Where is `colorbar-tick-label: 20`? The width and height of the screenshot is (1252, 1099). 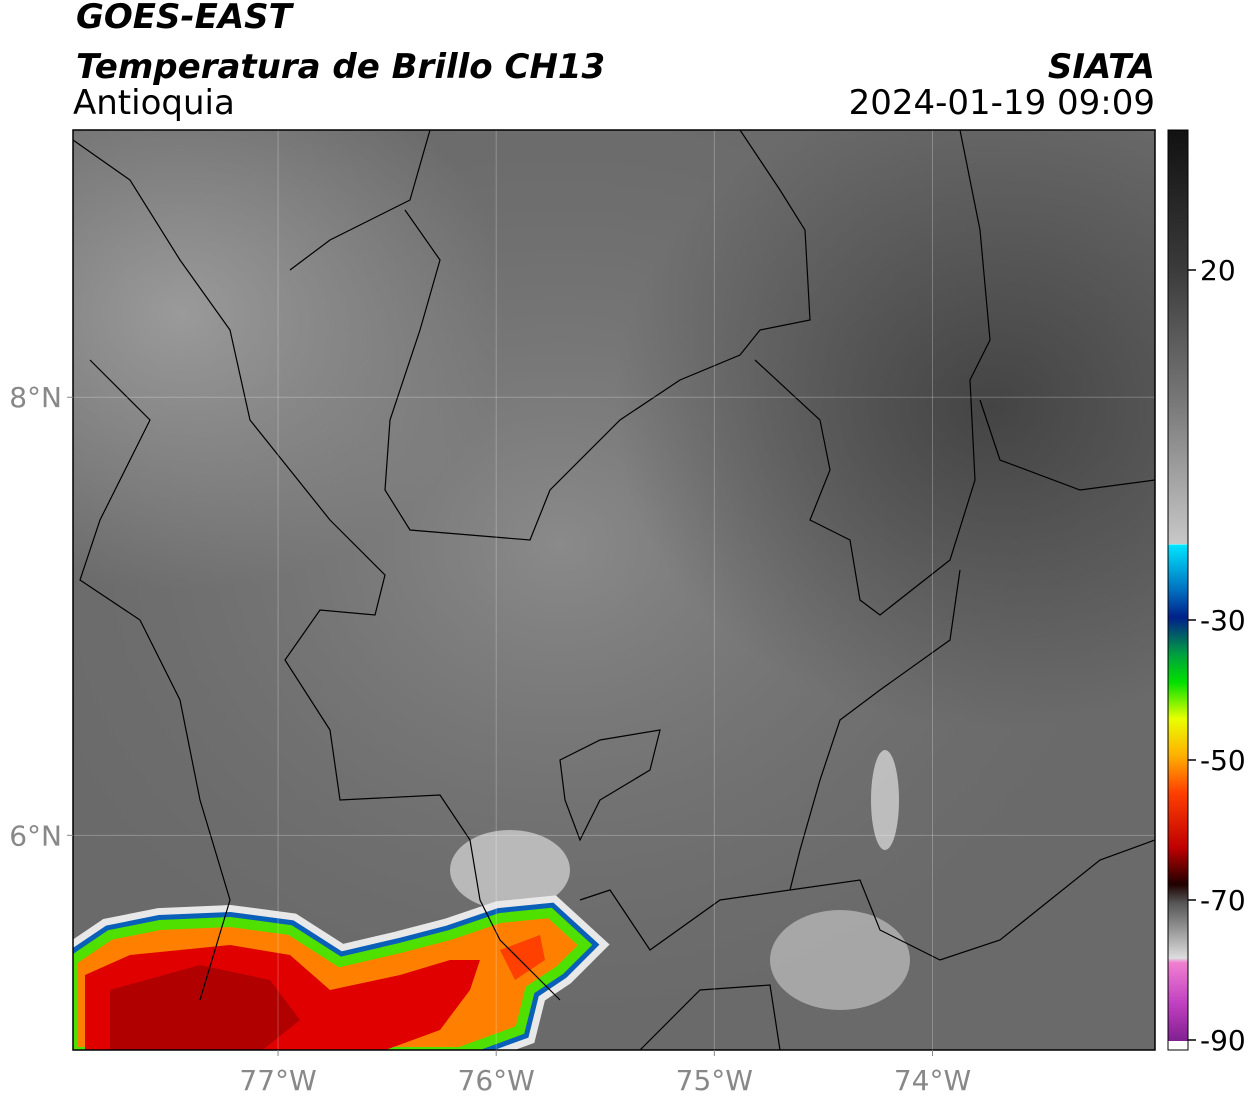
colorbar-tick-label: 20 is located at coordinates (1218, 270).